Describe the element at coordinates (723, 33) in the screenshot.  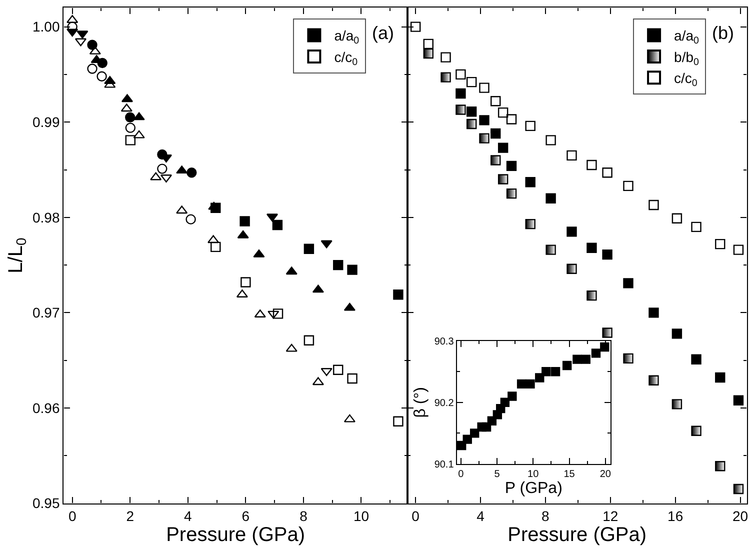
I see `annotation: (b)` at that location.